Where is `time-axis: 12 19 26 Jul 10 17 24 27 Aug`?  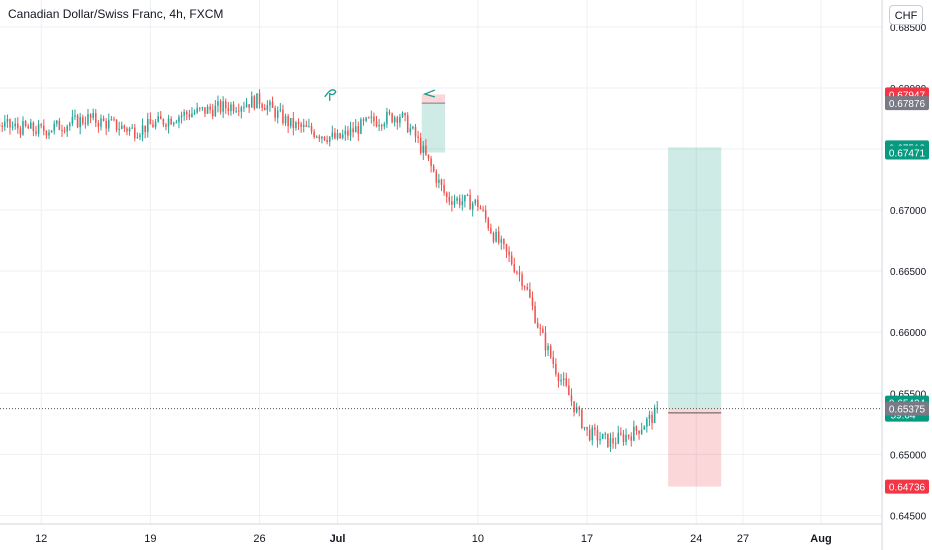 time-axis: 12 19 26 Jul 10 17 24 27 Aug is located at coordinates (433, 539).